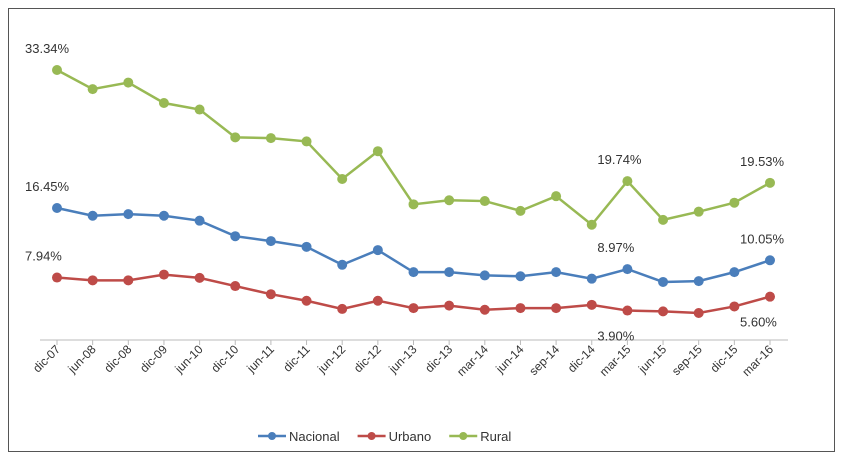 The height and width of the screenshot is (459, 843). I want to click on data-label: 19.53%, so click(762, 161).